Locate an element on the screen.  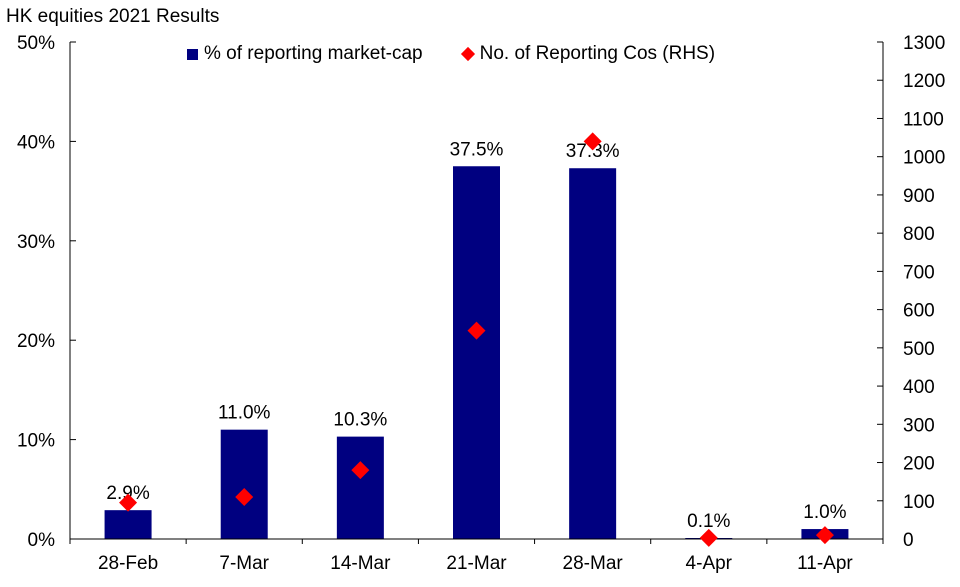
y-left-tick-label: 10% is located at coordinates (36, 441).